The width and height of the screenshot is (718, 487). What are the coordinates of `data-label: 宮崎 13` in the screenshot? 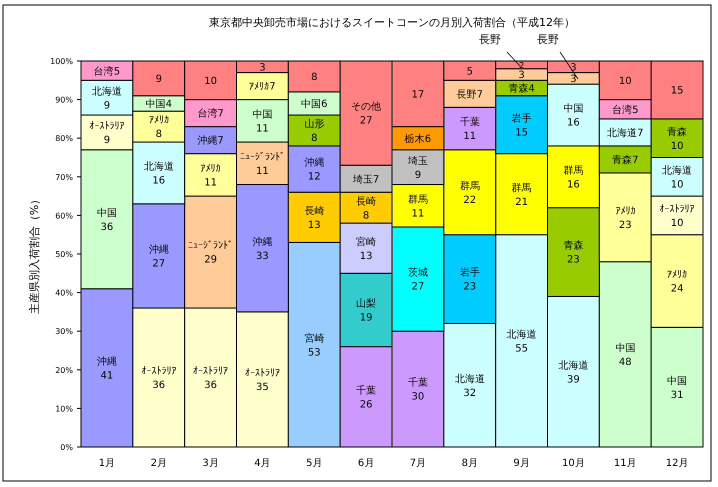 It's located at (366, 249).